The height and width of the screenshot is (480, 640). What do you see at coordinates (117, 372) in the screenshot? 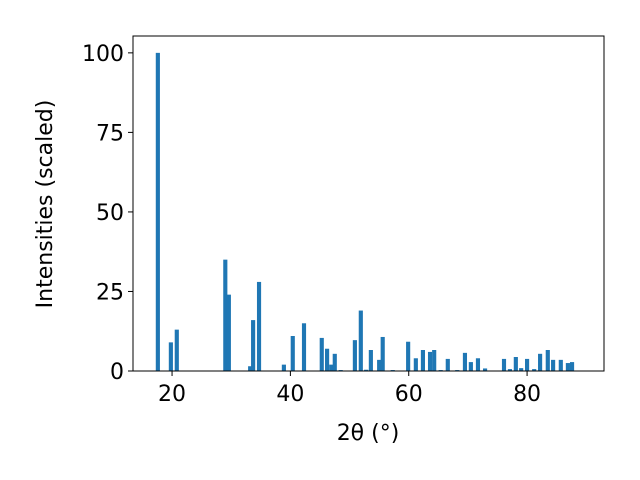
I see `y-tick-label: 0` at bounding box center [117, 372].